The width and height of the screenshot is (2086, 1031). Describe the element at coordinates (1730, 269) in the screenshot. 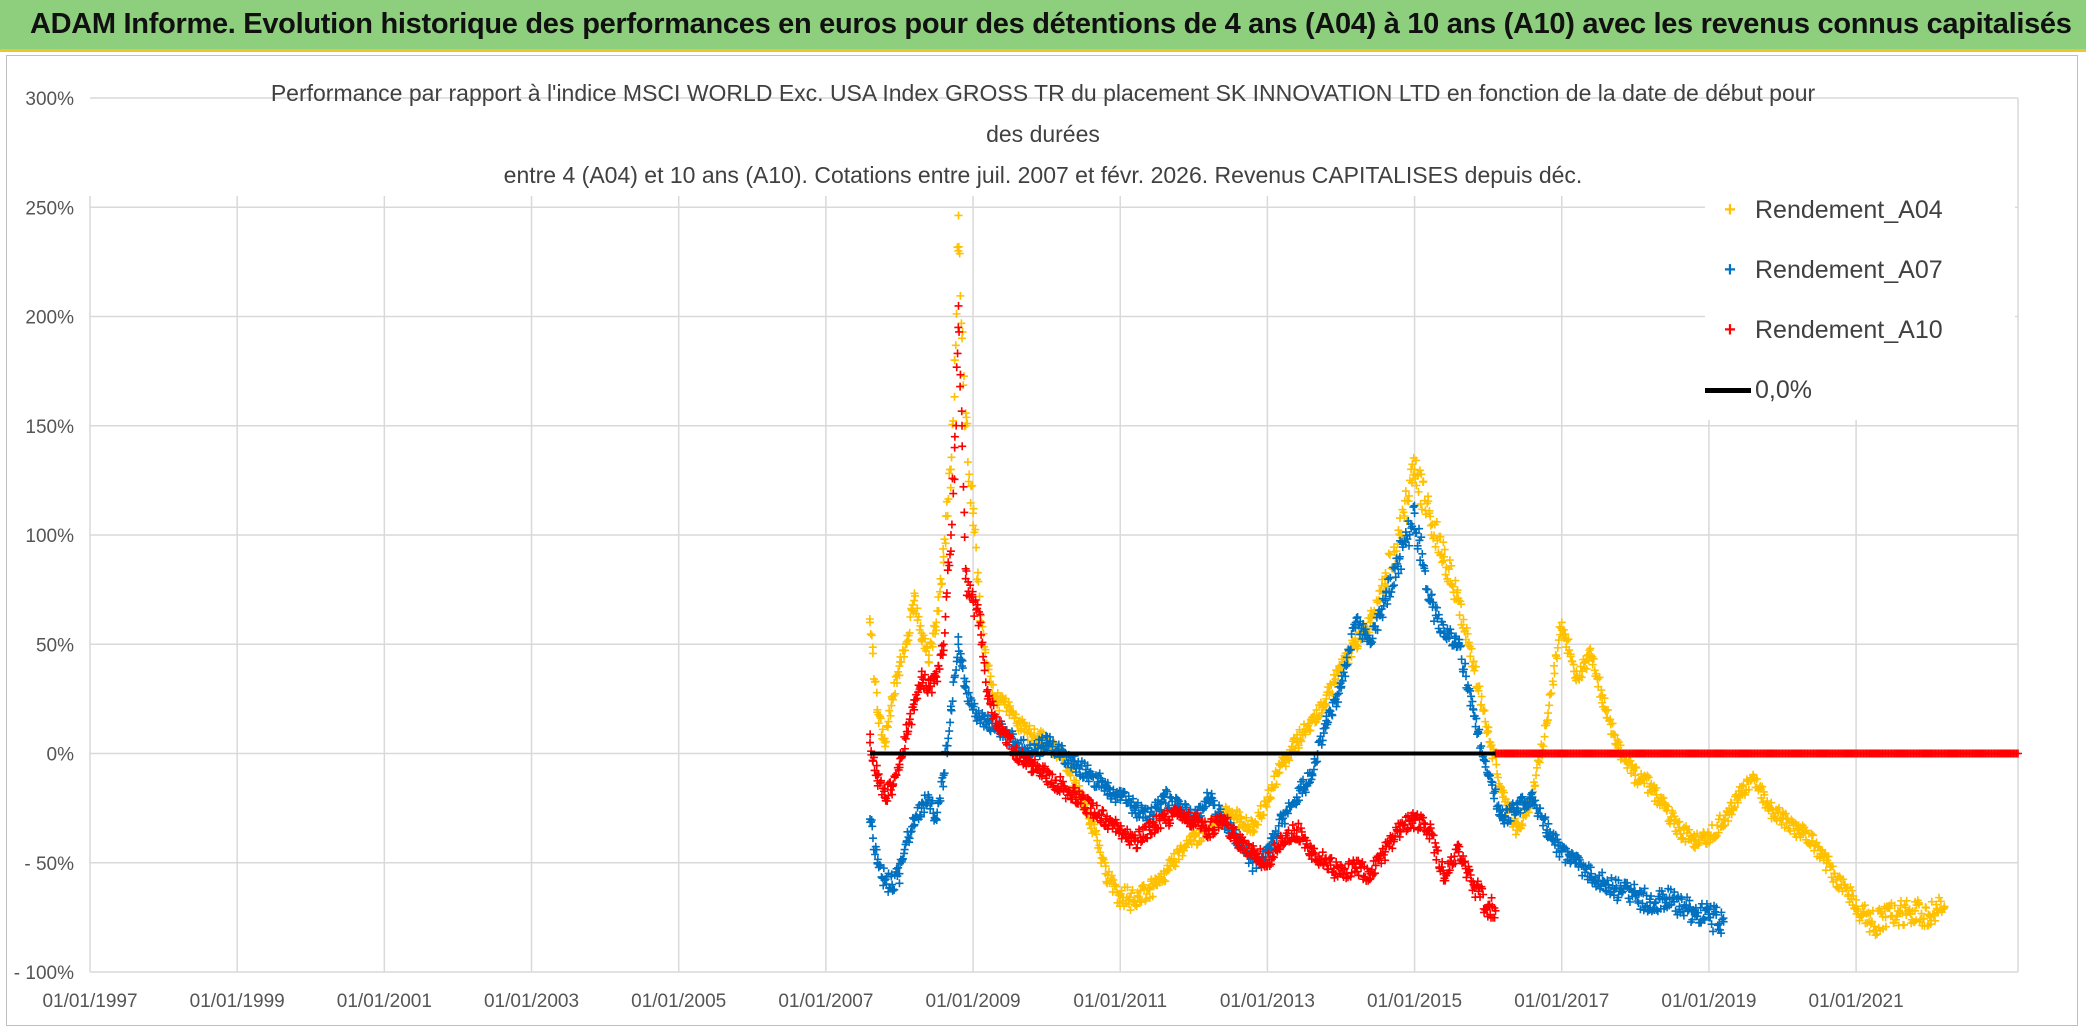

I see `plus-marker-icon: +` at that location.